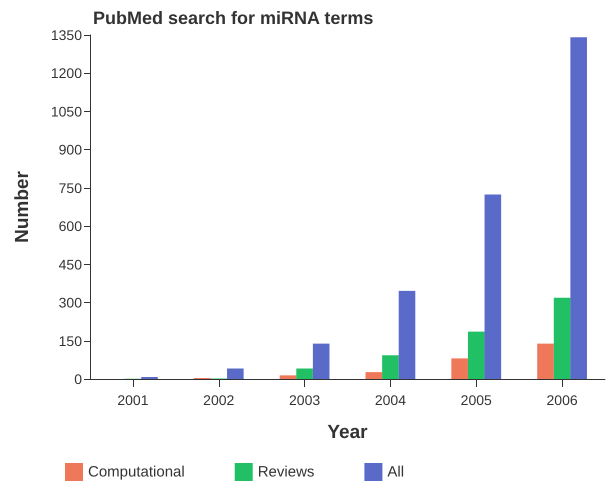  What do you see at coordinates (70, 226) in the screenshot?
I see `y-tick-label: 600` at bounding box center [70, 226].